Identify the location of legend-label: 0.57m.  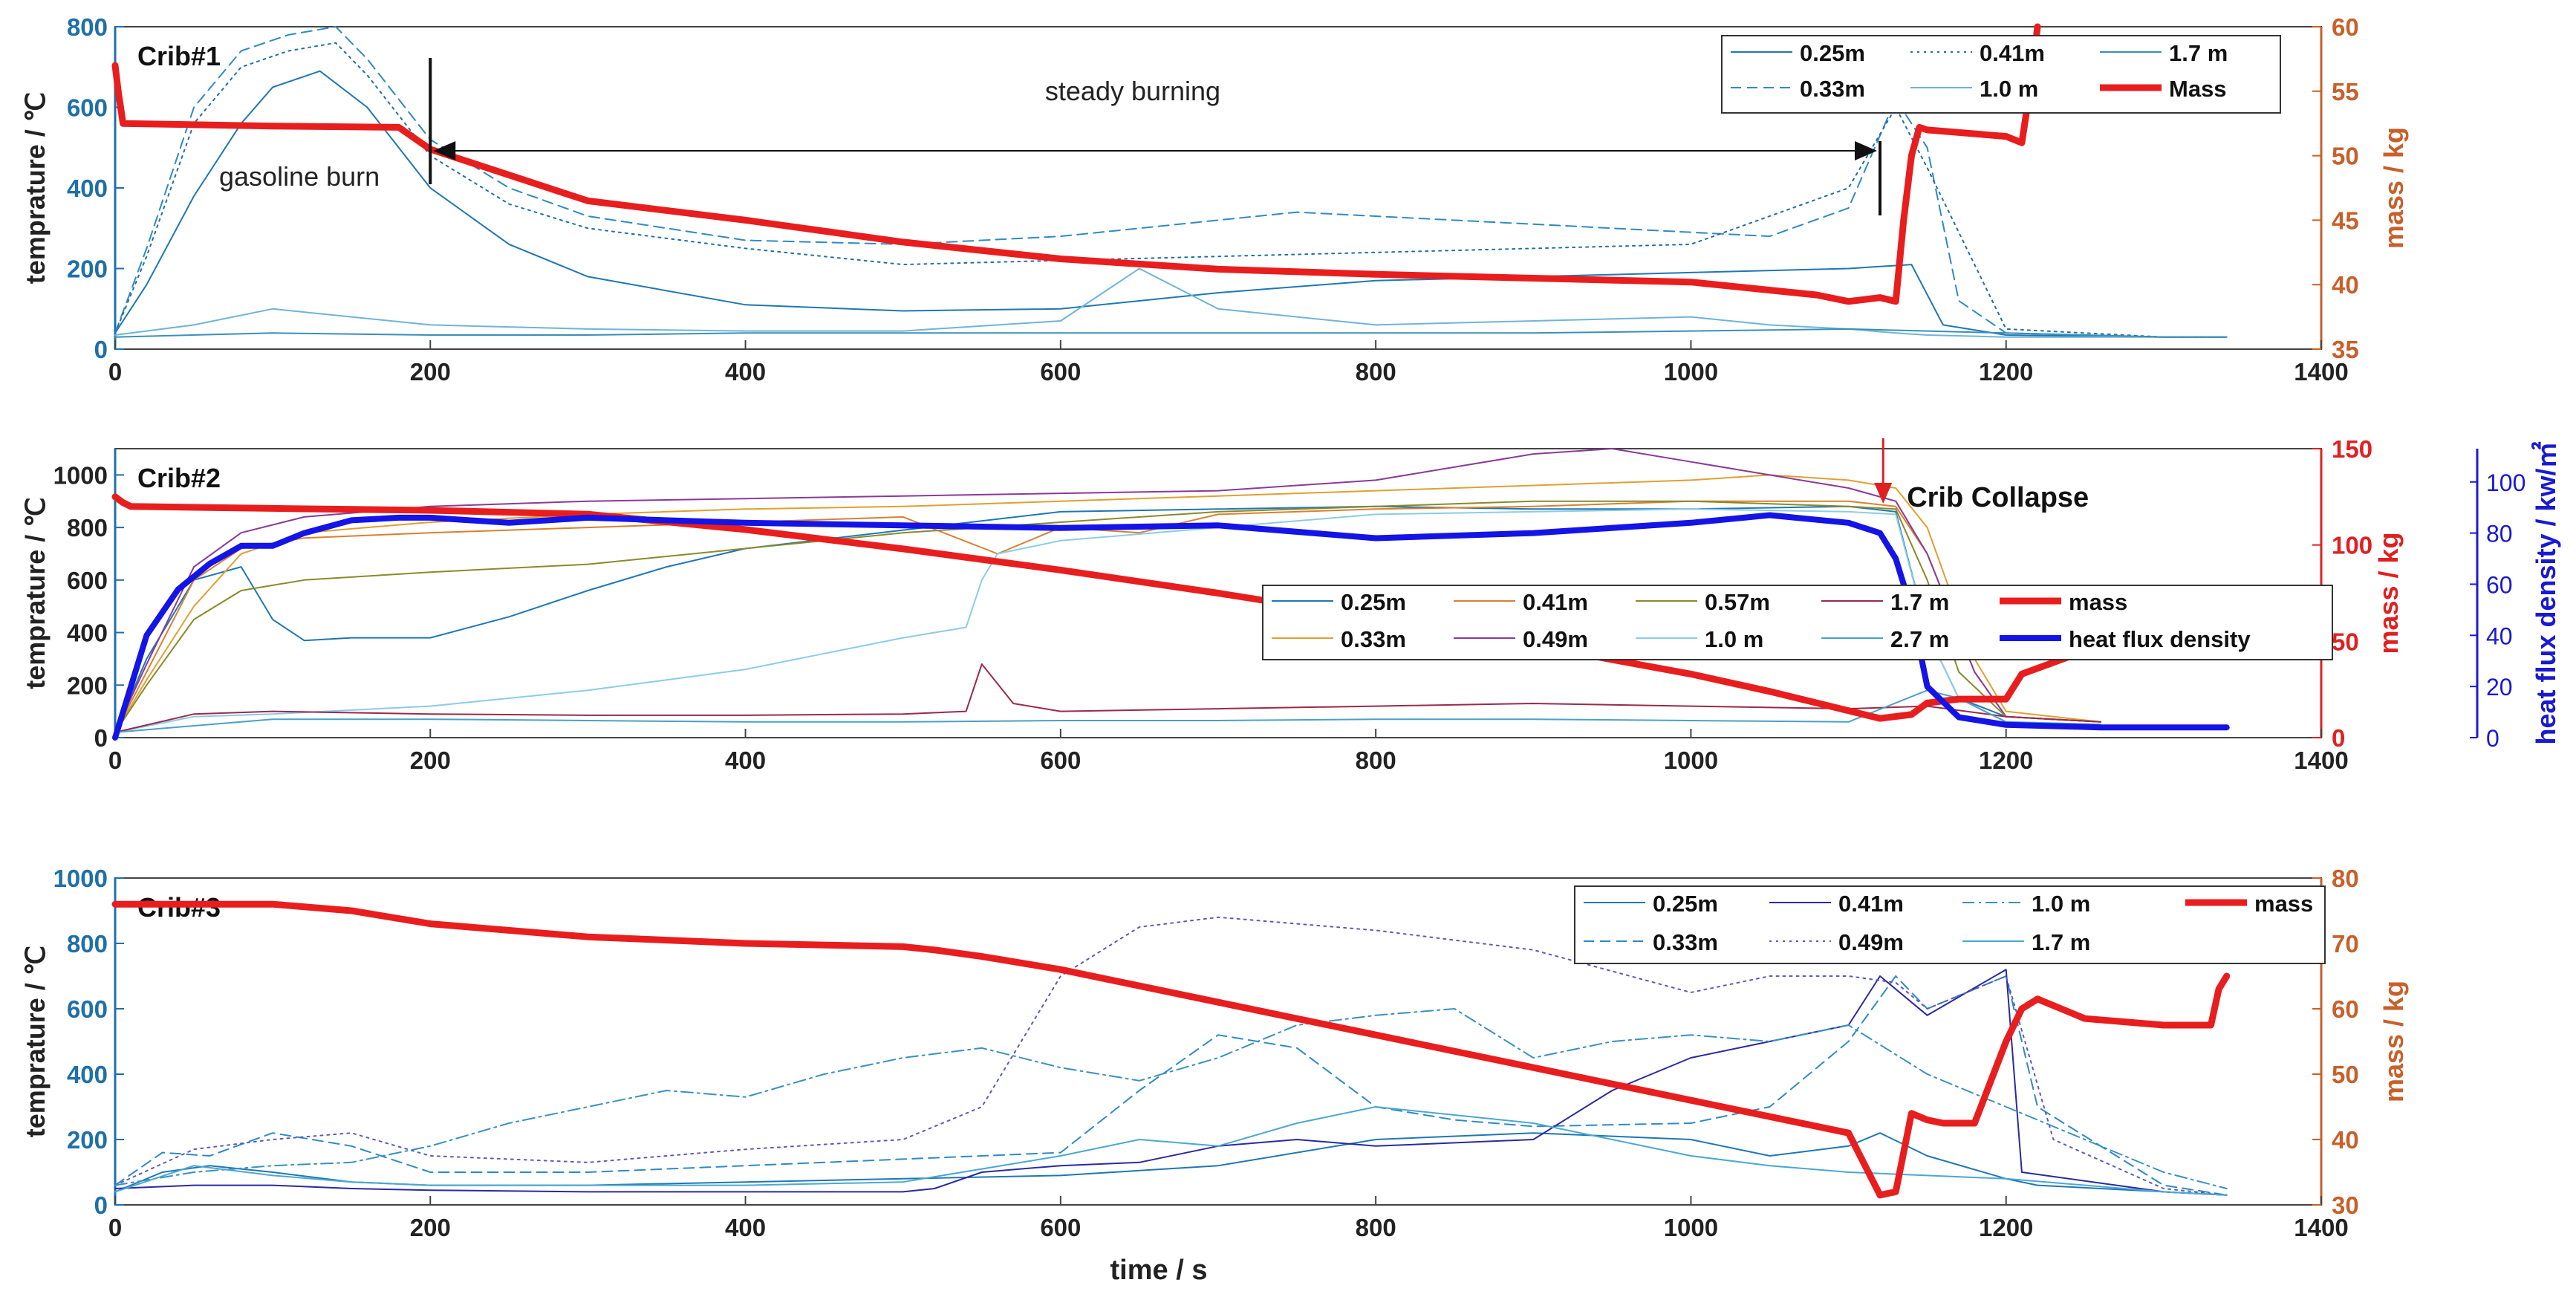
(1737, 602).